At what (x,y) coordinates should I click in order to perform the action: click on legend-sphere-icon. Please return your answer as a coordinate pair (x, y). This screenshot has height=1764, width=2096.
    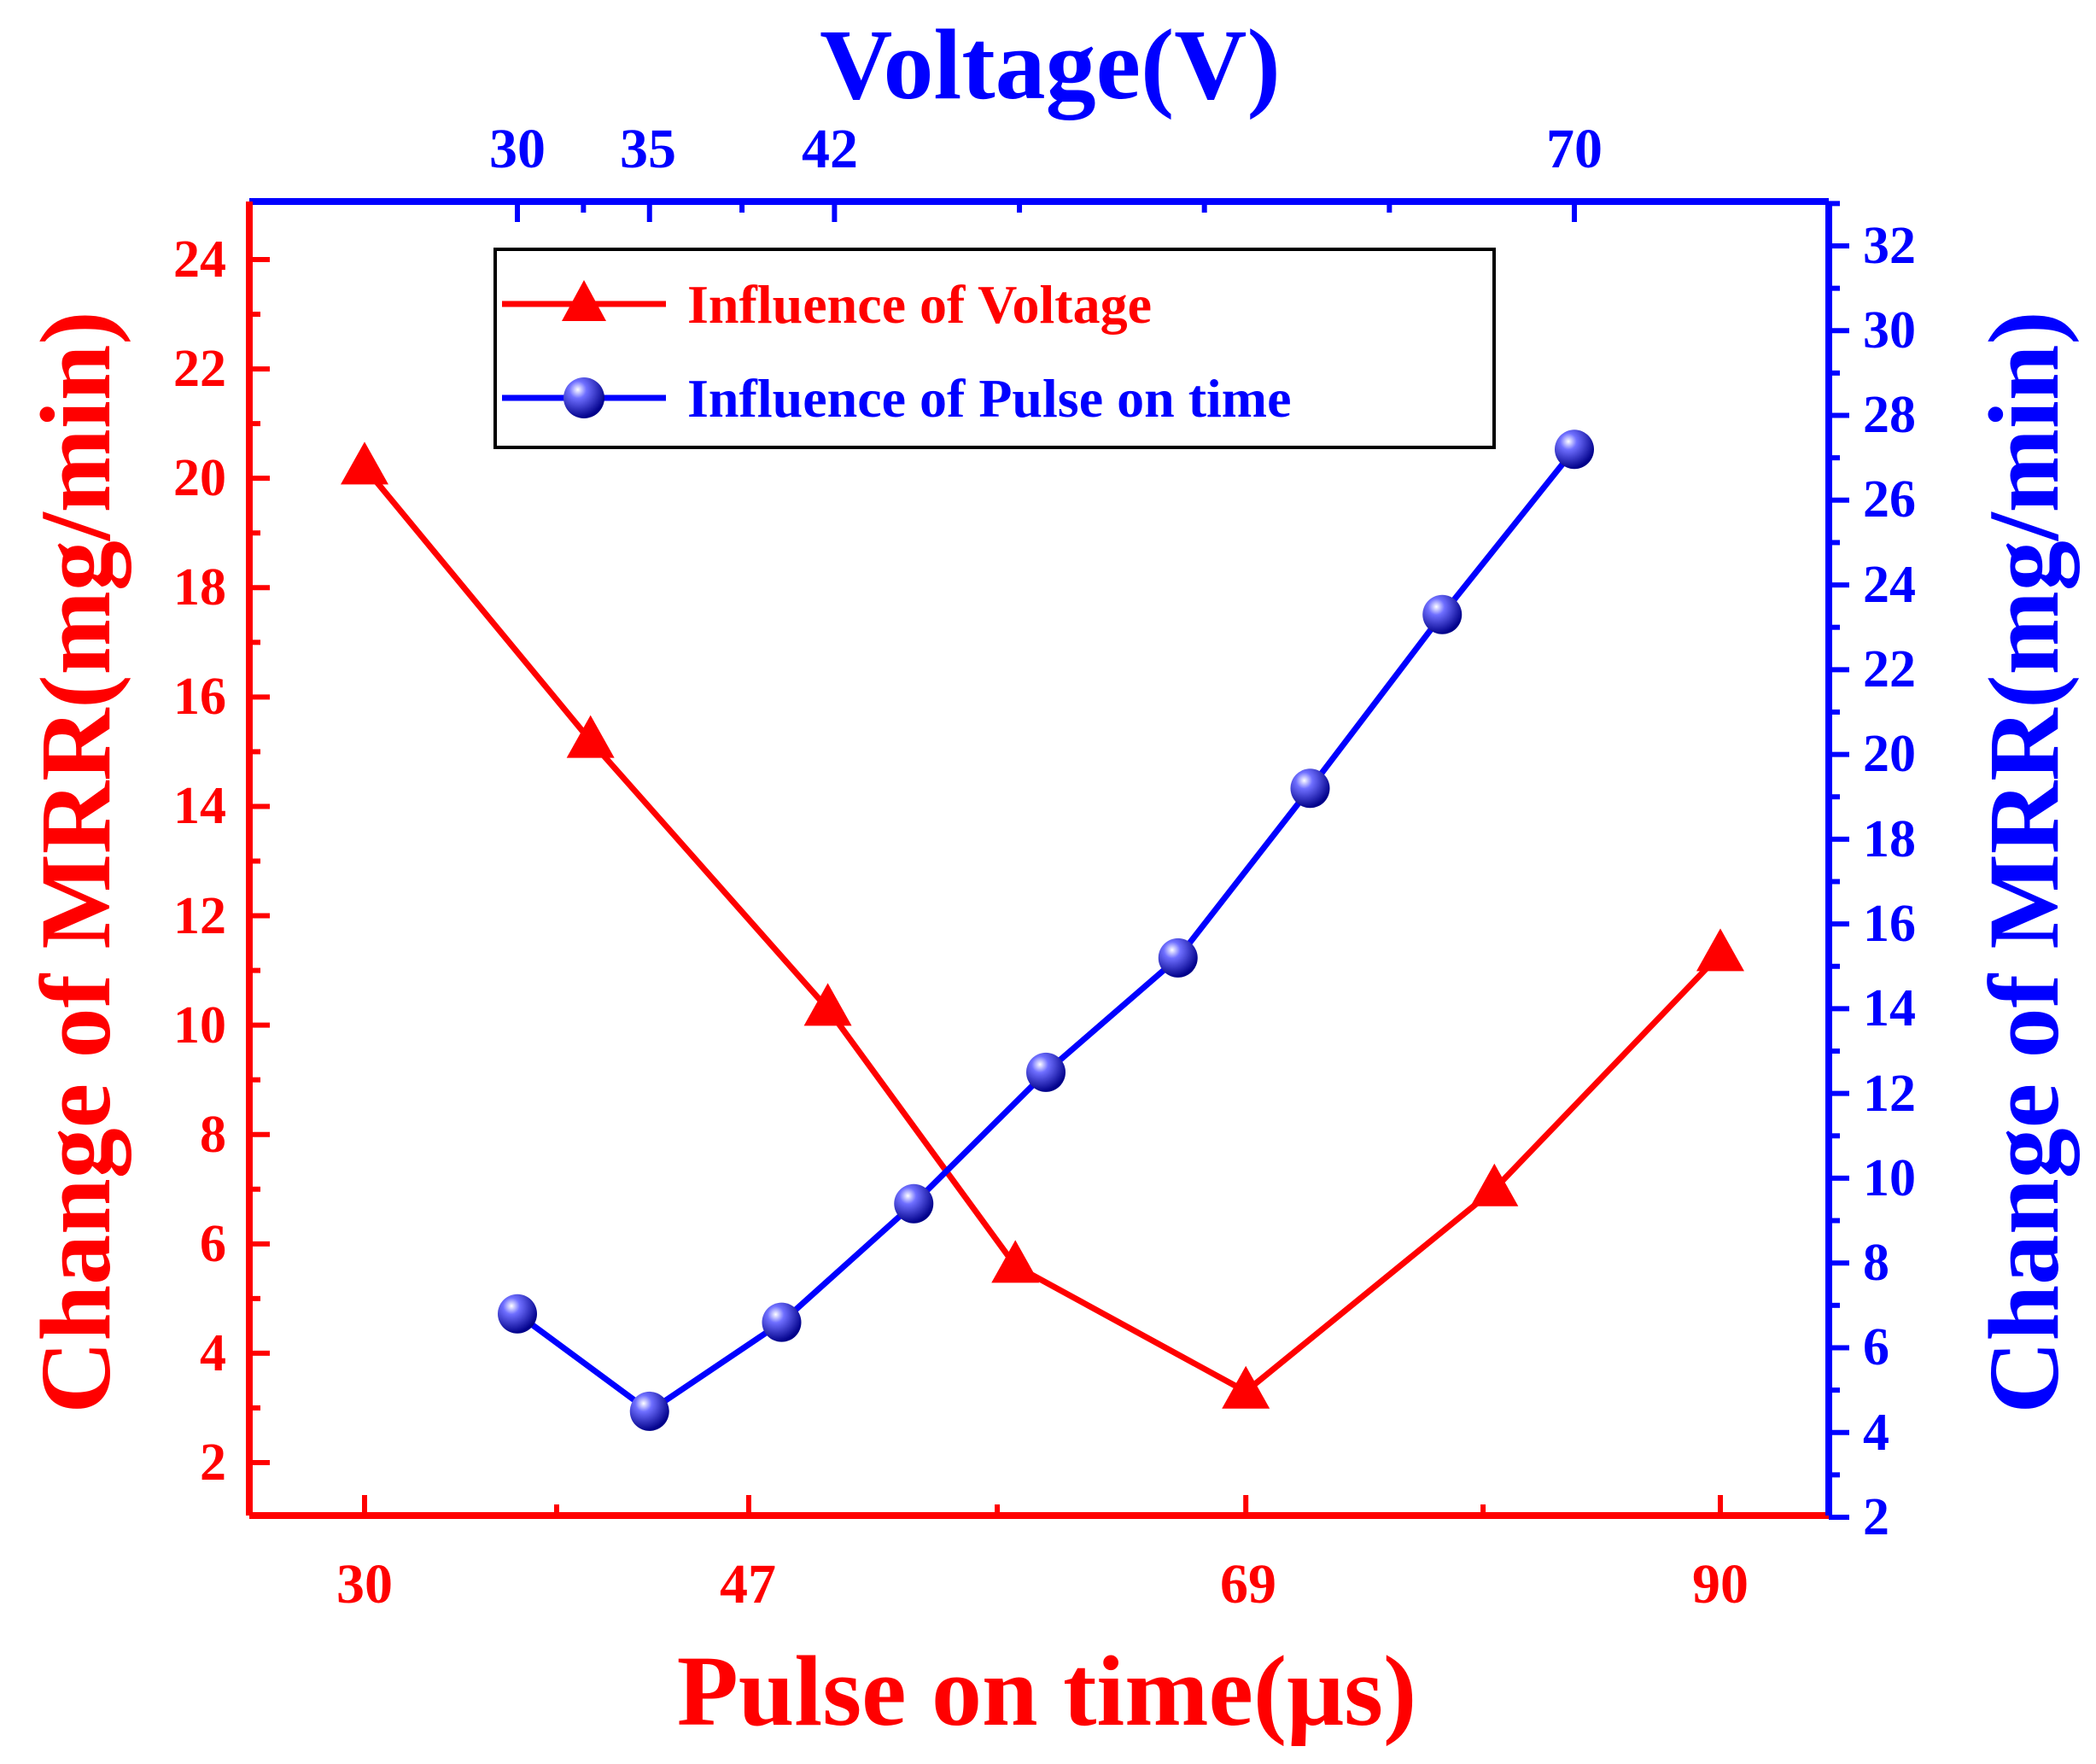
    Looking at the image, I should click on (584, 397).